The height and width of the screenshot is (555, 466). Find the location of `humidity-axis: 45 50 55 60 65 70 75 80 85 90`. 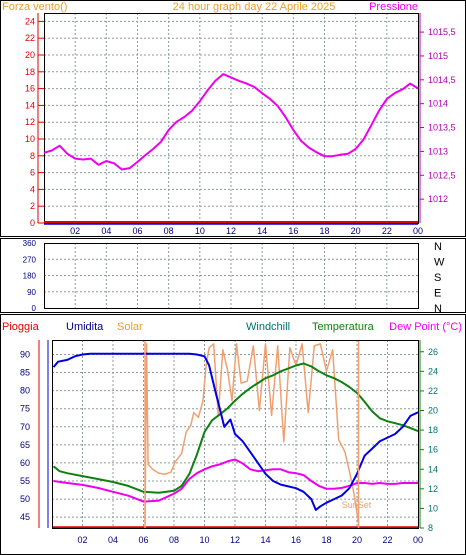

humidity-axis: 45 50 55 60 65 70 75 80 85 90 is located at coordinates (34, 434).